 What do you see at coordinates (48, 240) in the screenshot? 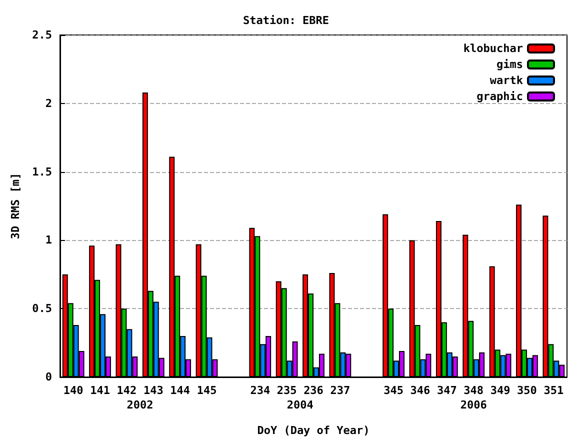
I see `y-tick-label: 1` at bounding box center [48, 240].